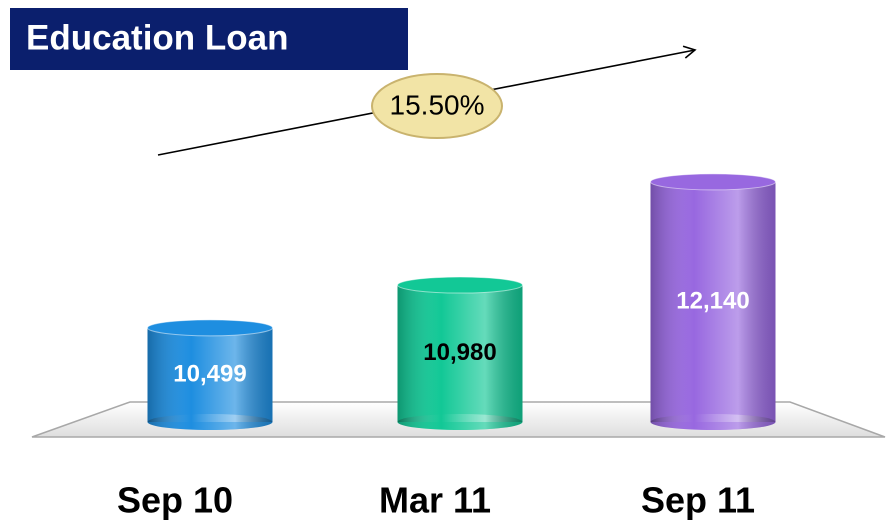  Describe the element at coordinates (175, 500) in the screenshot. I see `x-tick-label: Sep 10` at that location.